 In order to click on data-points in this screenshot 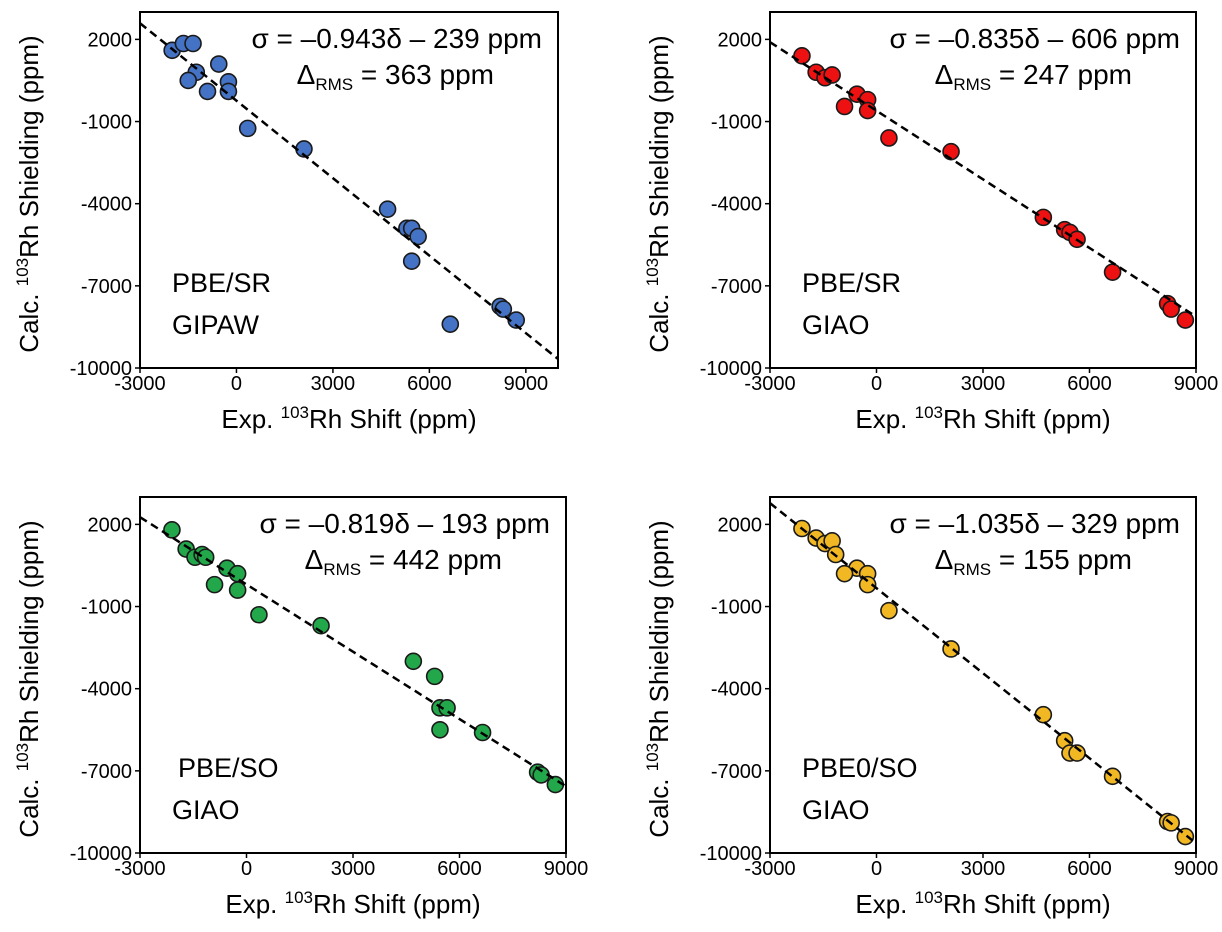, I will do `click(994, 188)`.